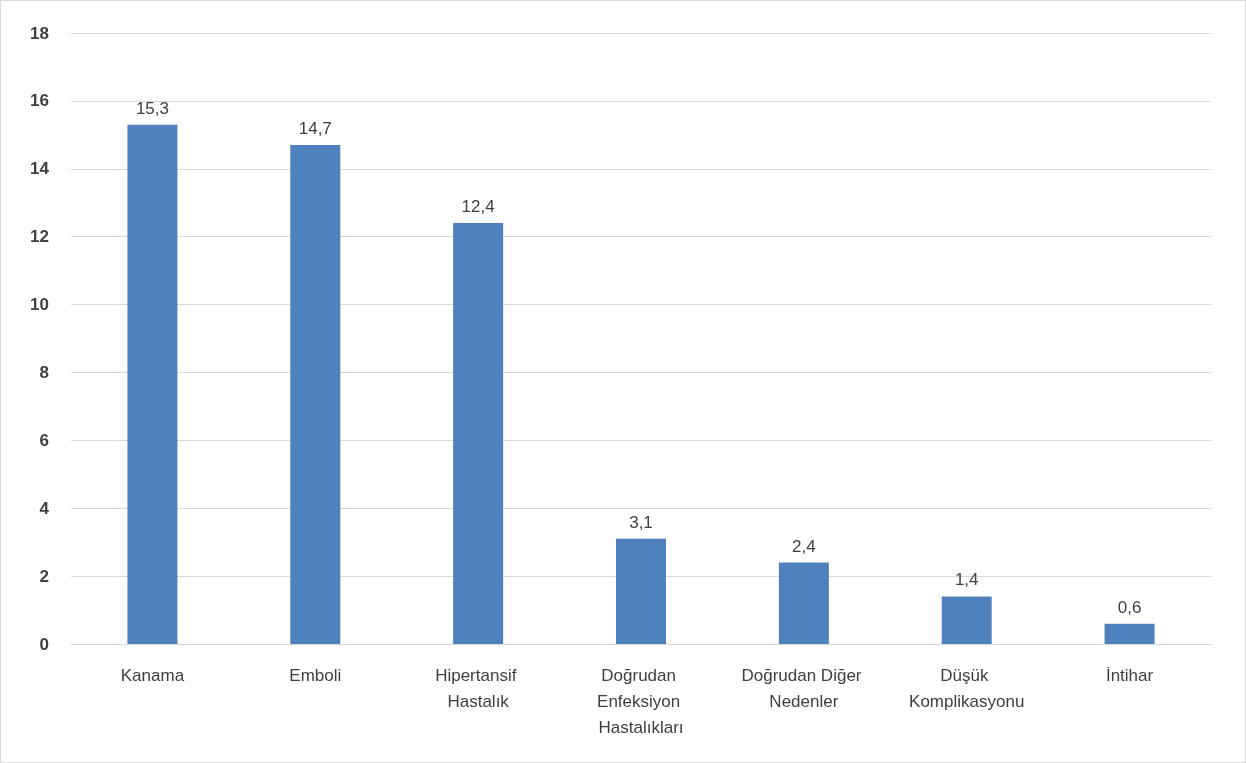  Describe the element at coordinates (44, 576) in the screenshot. I see `y-tick-label: 2` at that location.